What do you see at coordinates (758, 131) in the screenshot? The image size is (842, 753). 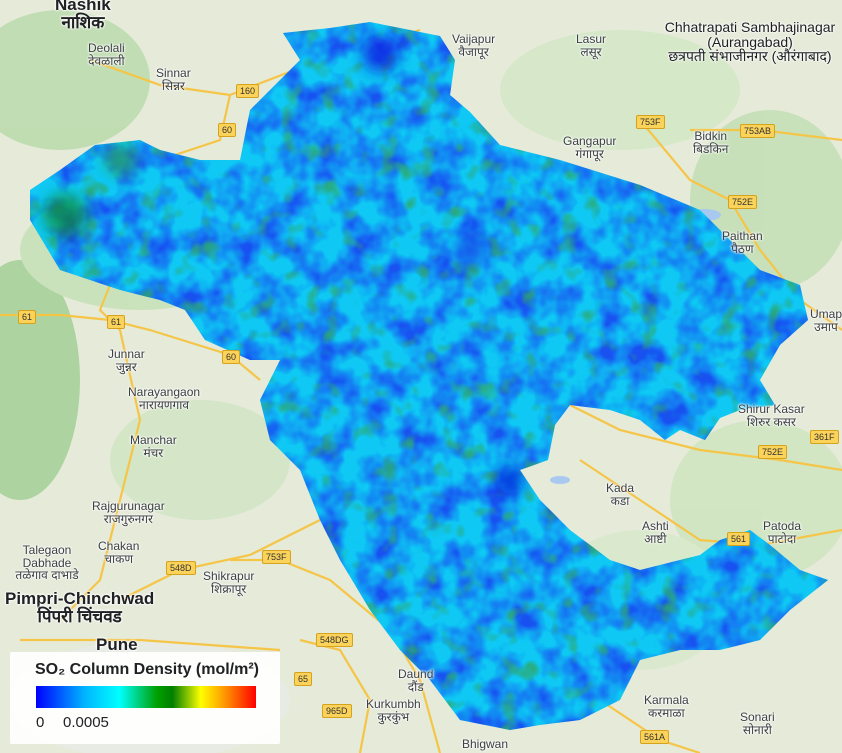 I see `highway-shield: 753AB` at bounding box center [758, 131].